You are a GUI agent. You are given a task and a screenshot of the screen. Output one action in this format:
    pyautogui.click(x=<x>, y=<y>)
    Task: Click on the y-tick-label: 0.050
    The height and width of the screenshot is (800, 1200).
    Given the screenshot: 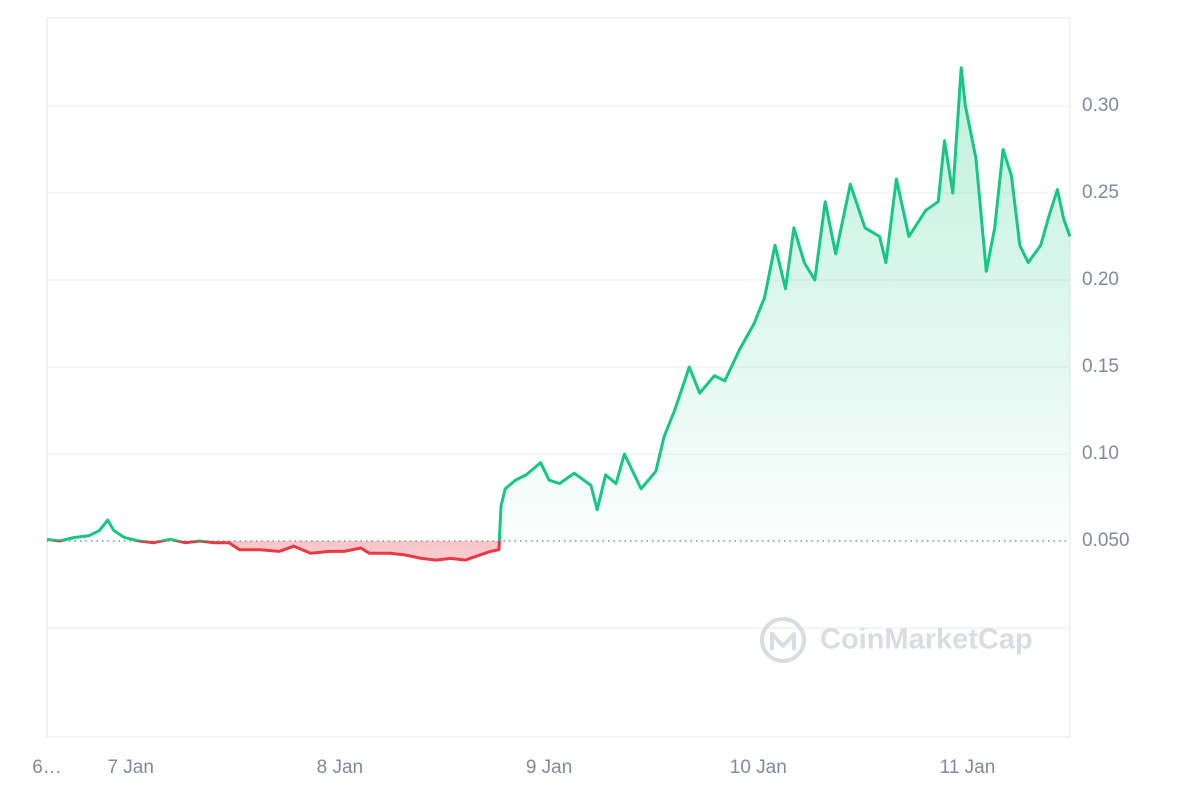 What is the action you would take?
    pyautogui.click(x=1106, y=540)
    